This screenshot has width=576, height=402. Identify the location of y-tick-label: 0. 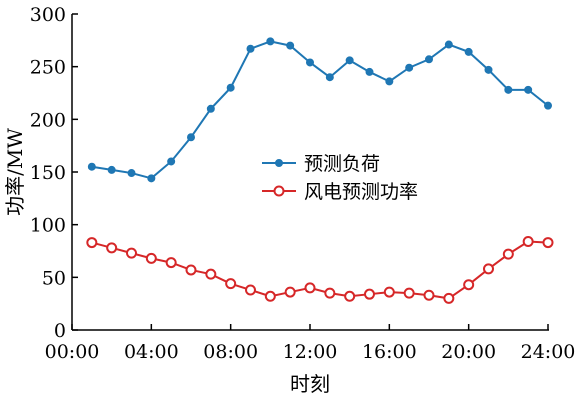
(60, 331).